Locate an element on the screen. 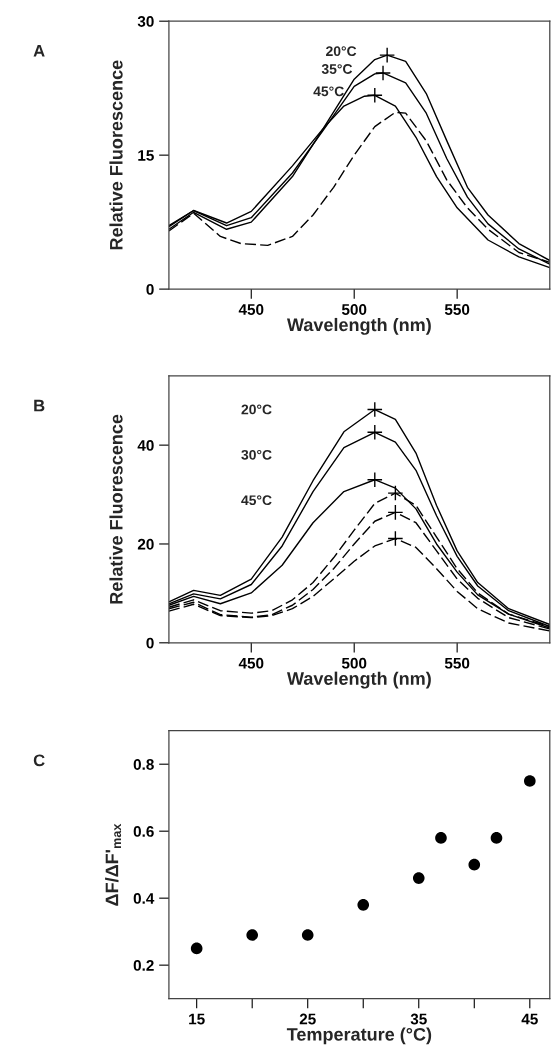 The height and width of the screenshot is (1059, 552). y-tick-label: 30 is located at coordinates (145, 21).